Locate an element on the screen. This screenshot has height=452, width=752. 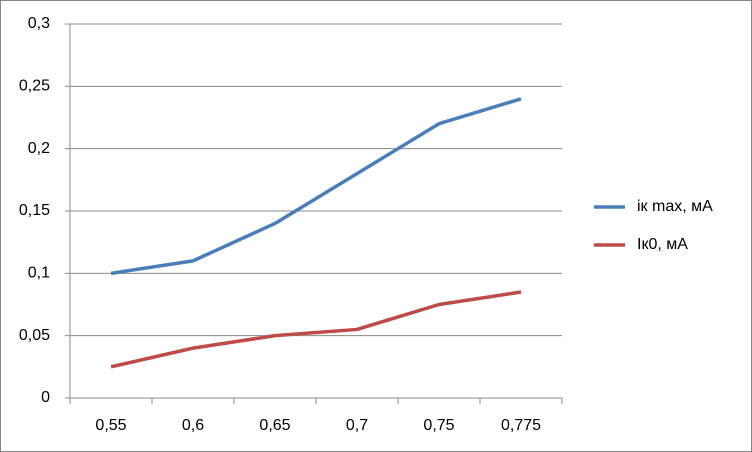
y-tick-label: 0,3 is located at coordinates (39, 23).